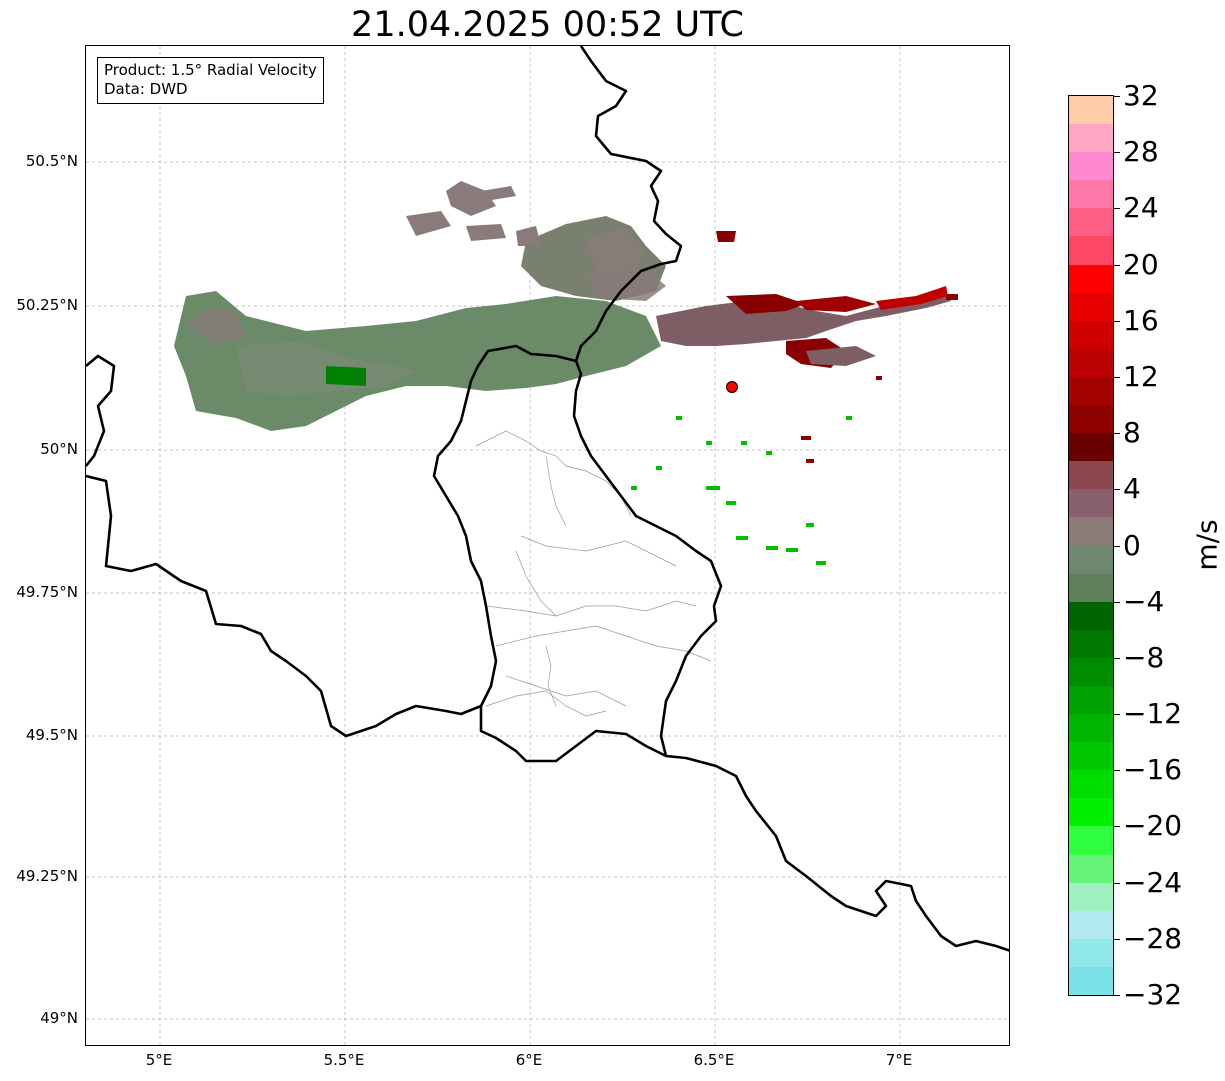 The width and height of the screenshot is (1225, 1081). What do you see at coordinates (59, 449) in the screenshot?
I see `lat-tick-label: 50°N` at bounding box center [59, 449].